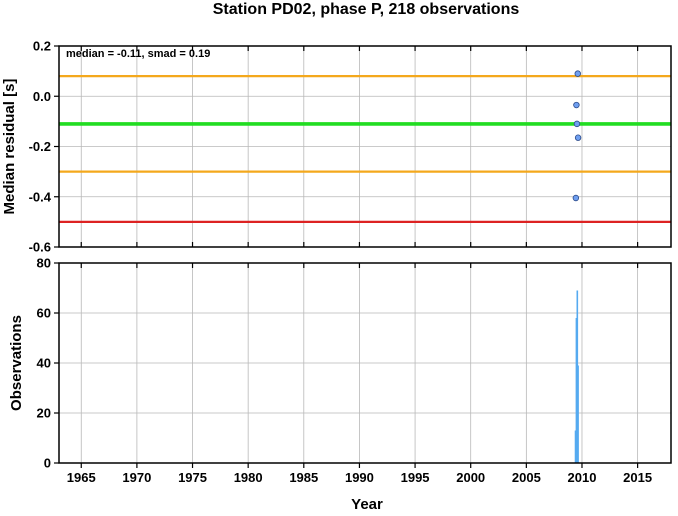 Image resolution: width=678 pixels, height=516 pixels. What do you see at coordinates (415, 477) in the screenshot?
I see `x-tick-label: 1995` at bounding box center [415, 477].